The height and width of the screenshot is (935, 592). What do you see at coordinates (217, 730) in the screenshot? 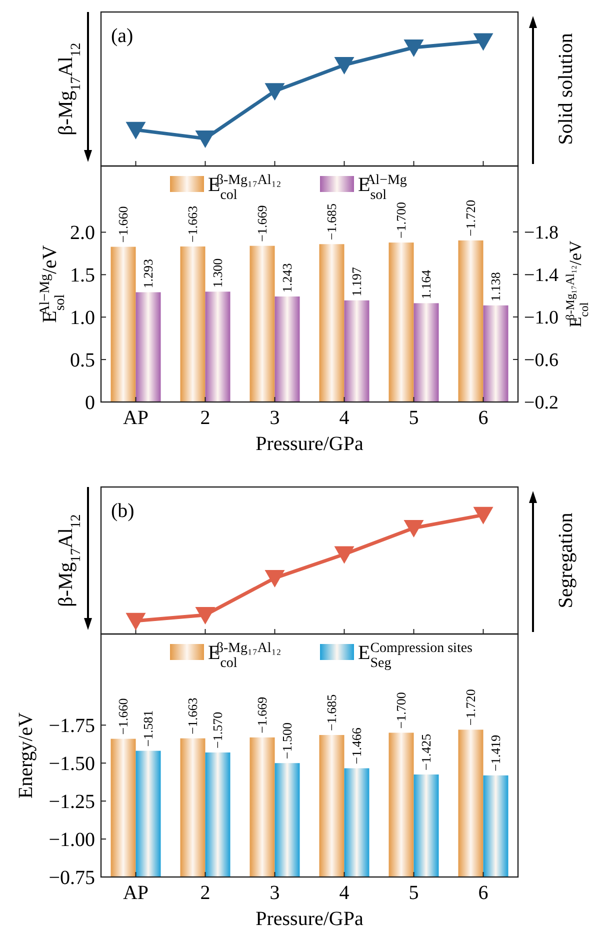
I see `data-label: −1.570` at bounding box center [217, 730].